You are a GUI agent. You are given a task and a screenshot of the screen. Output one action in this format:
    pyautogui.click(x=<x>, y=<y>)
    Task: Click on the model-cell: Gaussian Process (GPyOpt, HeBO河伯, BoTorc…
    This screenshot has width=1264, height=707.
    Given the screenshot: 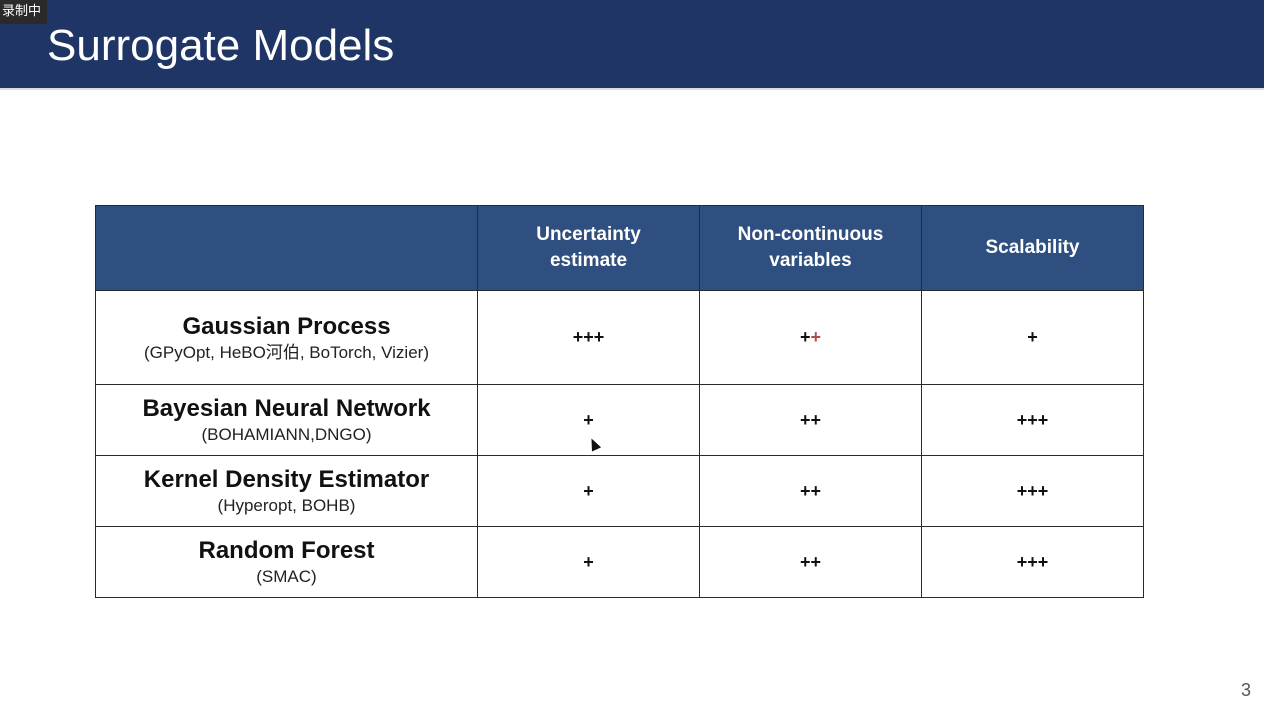 What is the action you would take?
    pyautogui.click(x=286, y=337)
    